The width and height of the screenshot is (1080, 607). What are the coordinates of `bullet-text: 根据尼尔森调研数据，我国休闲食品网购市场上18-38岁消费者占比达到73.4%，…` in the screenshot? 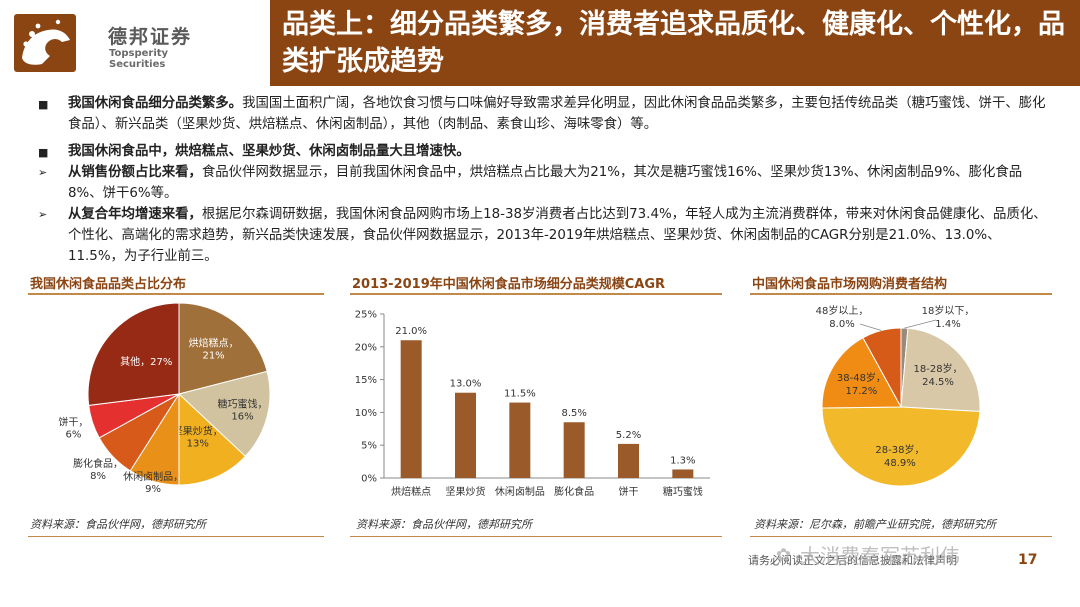 It's located at (557, 235).